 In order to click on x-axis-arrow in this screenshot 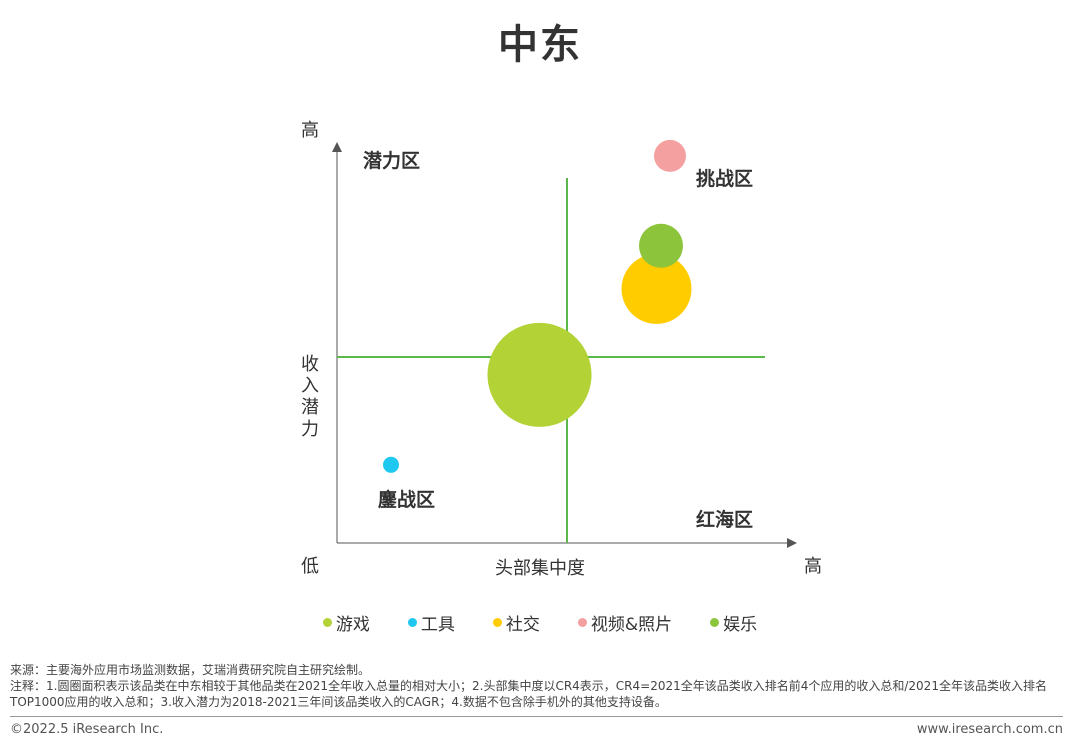, I will do `click(792, 543)`.